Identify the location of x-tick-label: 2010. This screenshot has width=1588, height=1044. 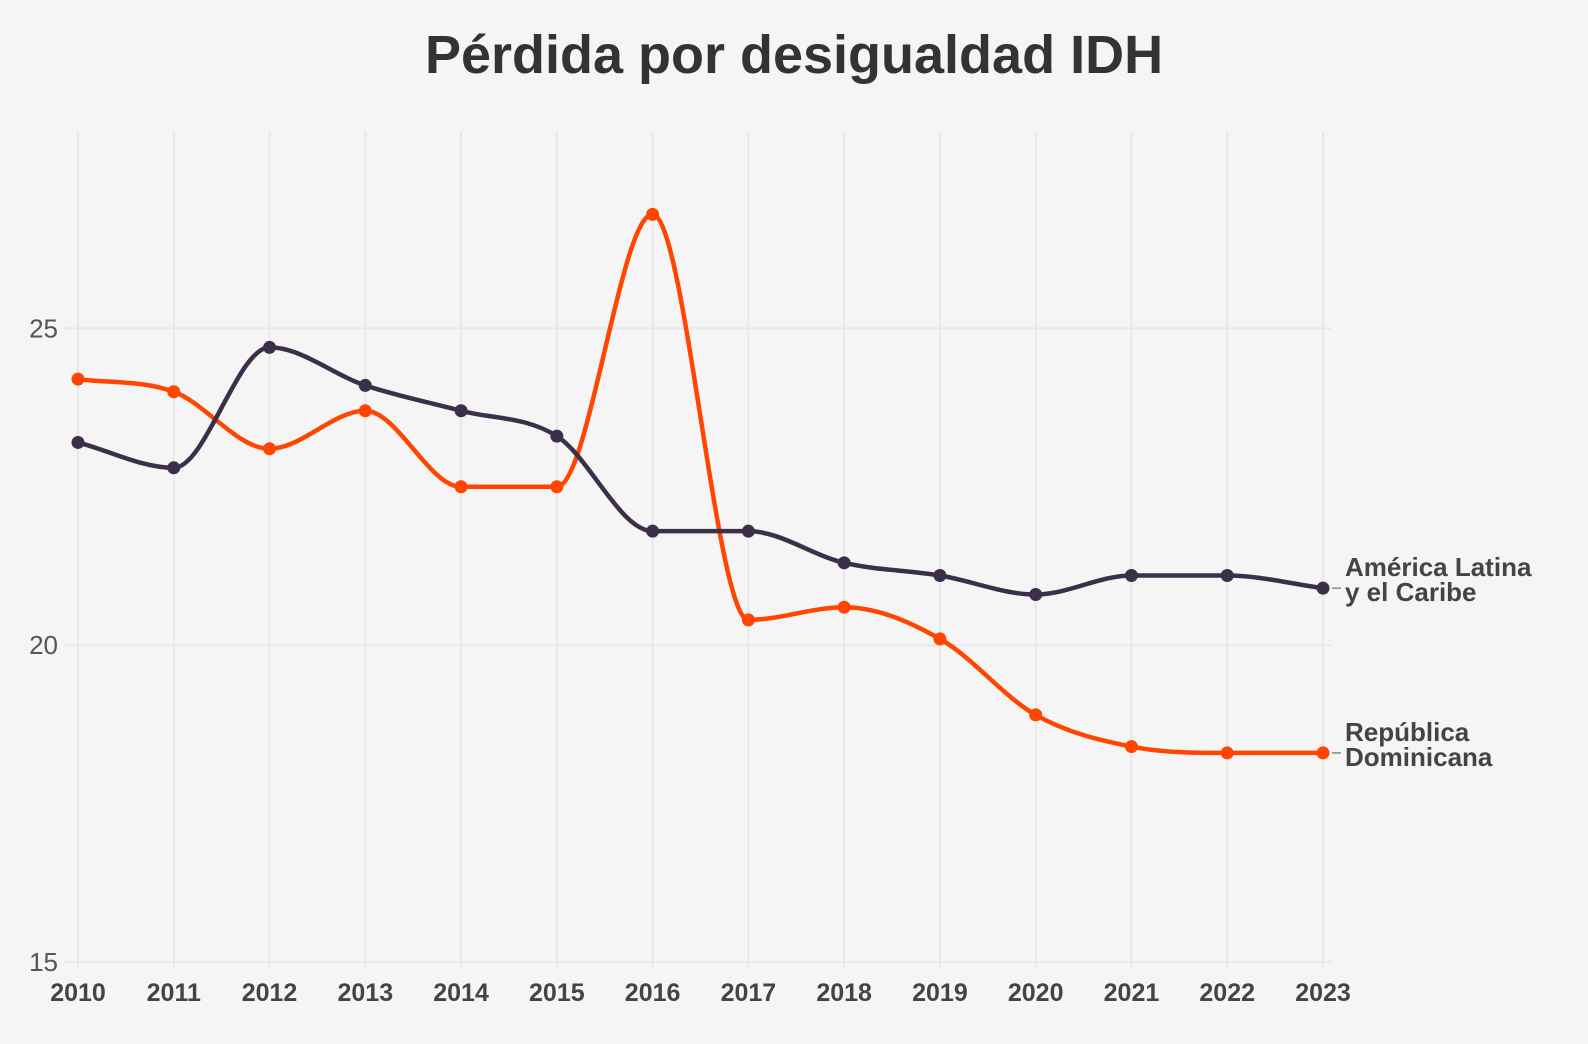
(78, 993).